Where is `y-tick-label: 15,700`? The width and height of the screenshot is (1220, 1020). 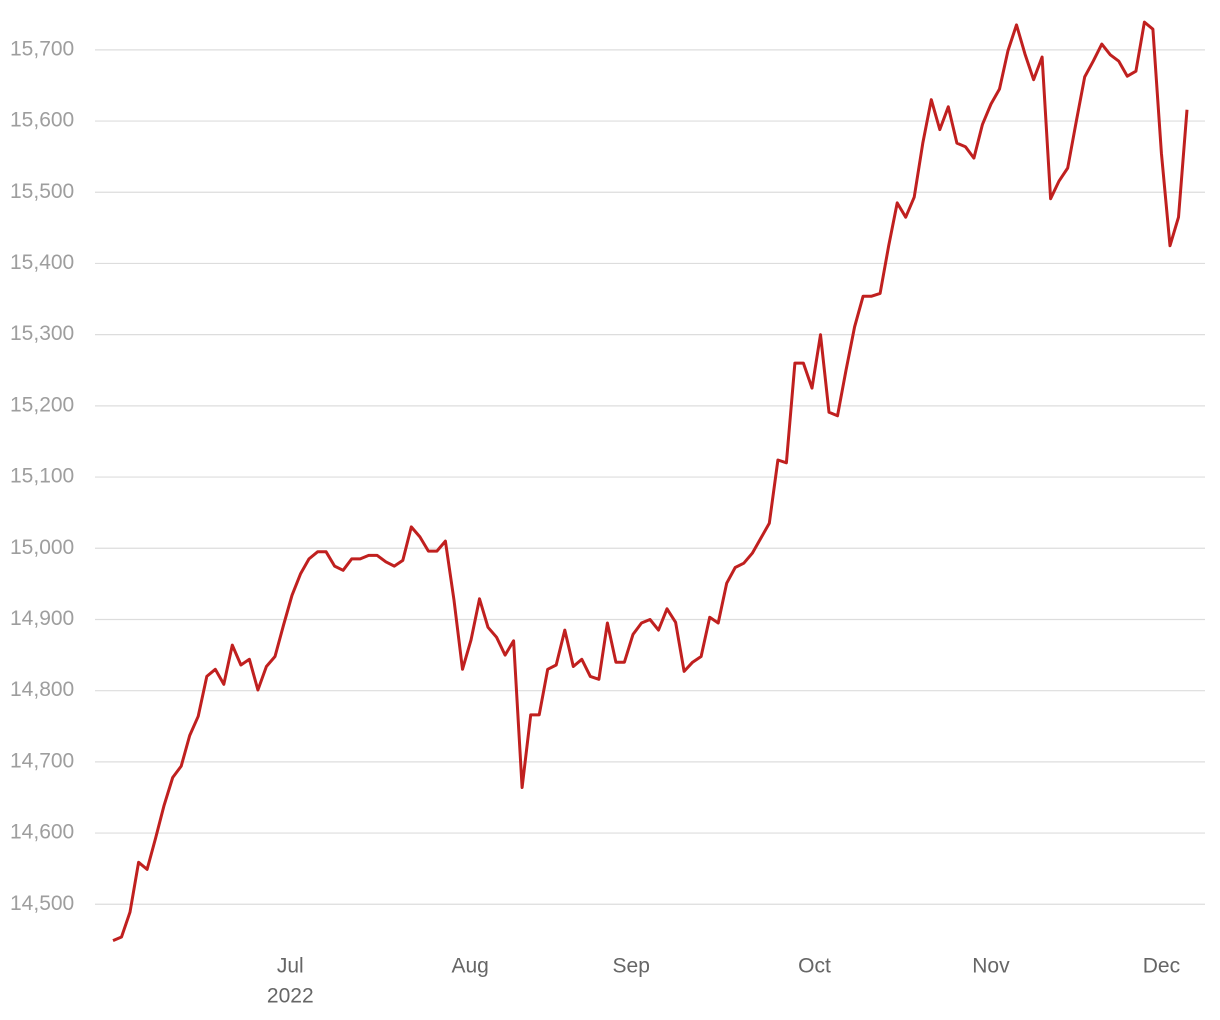 y-tick-label: 15,700 is located at coordinates (42, 48).